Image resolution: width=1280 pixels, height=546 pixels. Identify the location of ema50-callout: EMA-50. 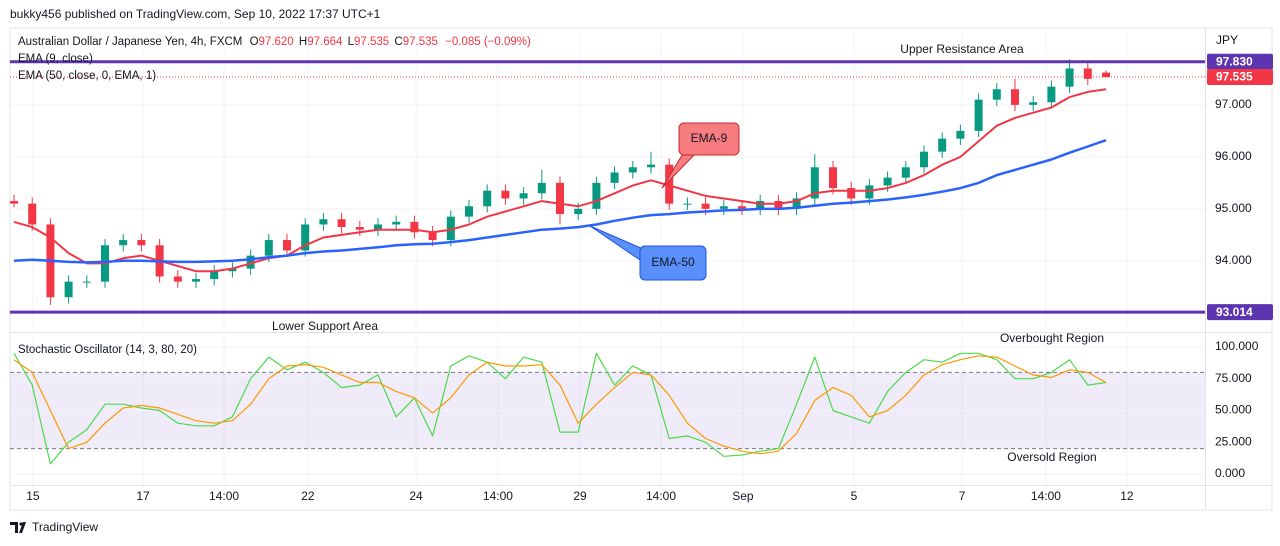
(648, 253).